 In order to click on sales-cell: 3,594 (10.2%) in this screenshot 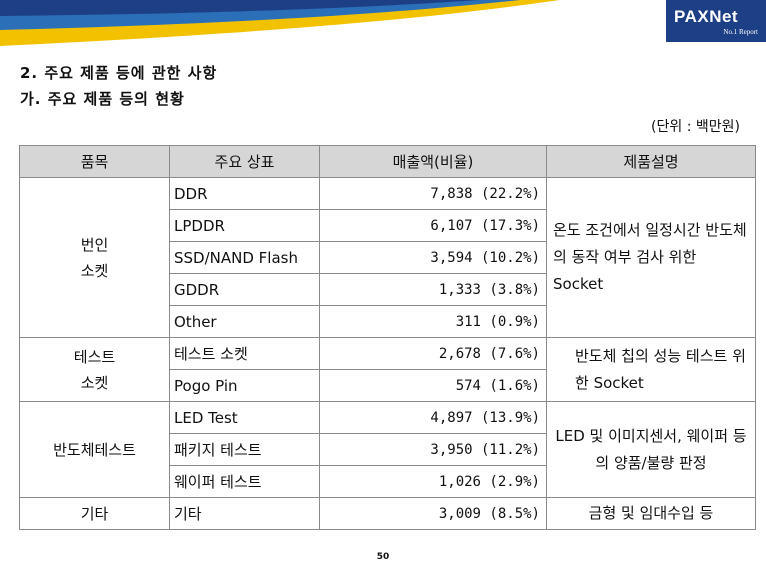, I will do `click(433, 257)`.